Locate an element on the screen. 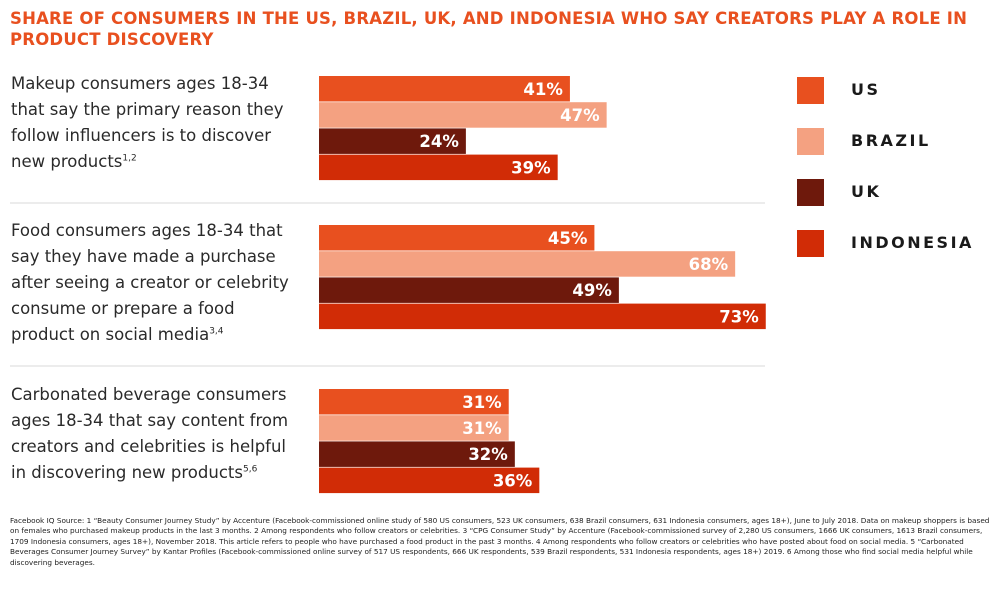  legend-swatch-uk is located at coordinates (810, 192).